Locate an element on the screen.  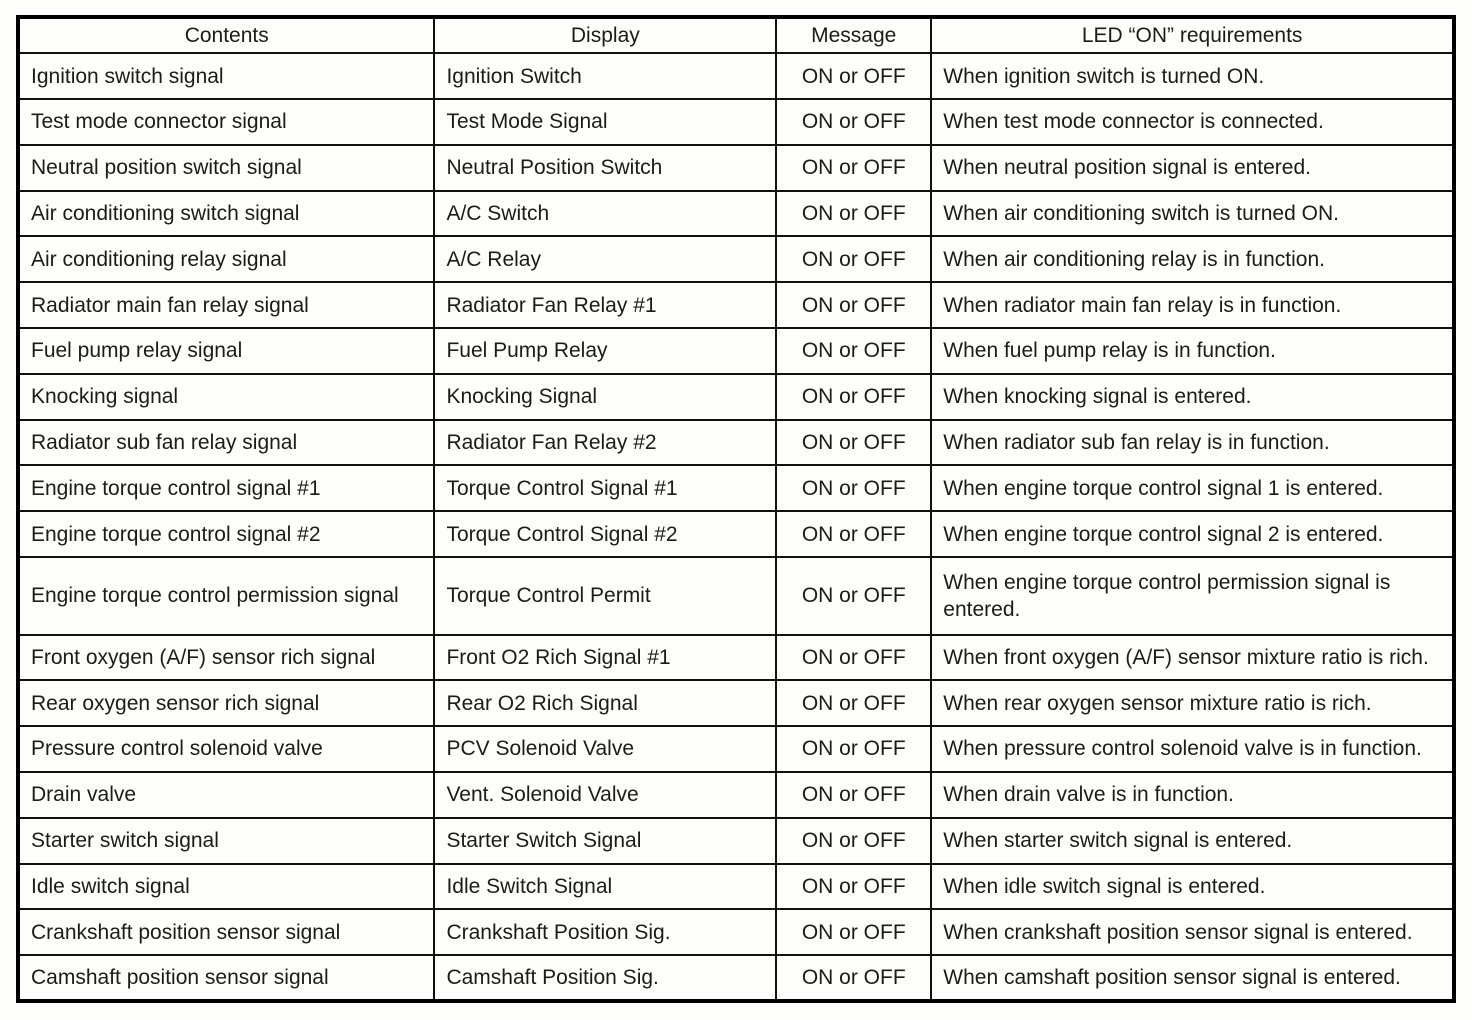
cell-contents: Pressure control solenoid valve is located at coordinates (226, 749).